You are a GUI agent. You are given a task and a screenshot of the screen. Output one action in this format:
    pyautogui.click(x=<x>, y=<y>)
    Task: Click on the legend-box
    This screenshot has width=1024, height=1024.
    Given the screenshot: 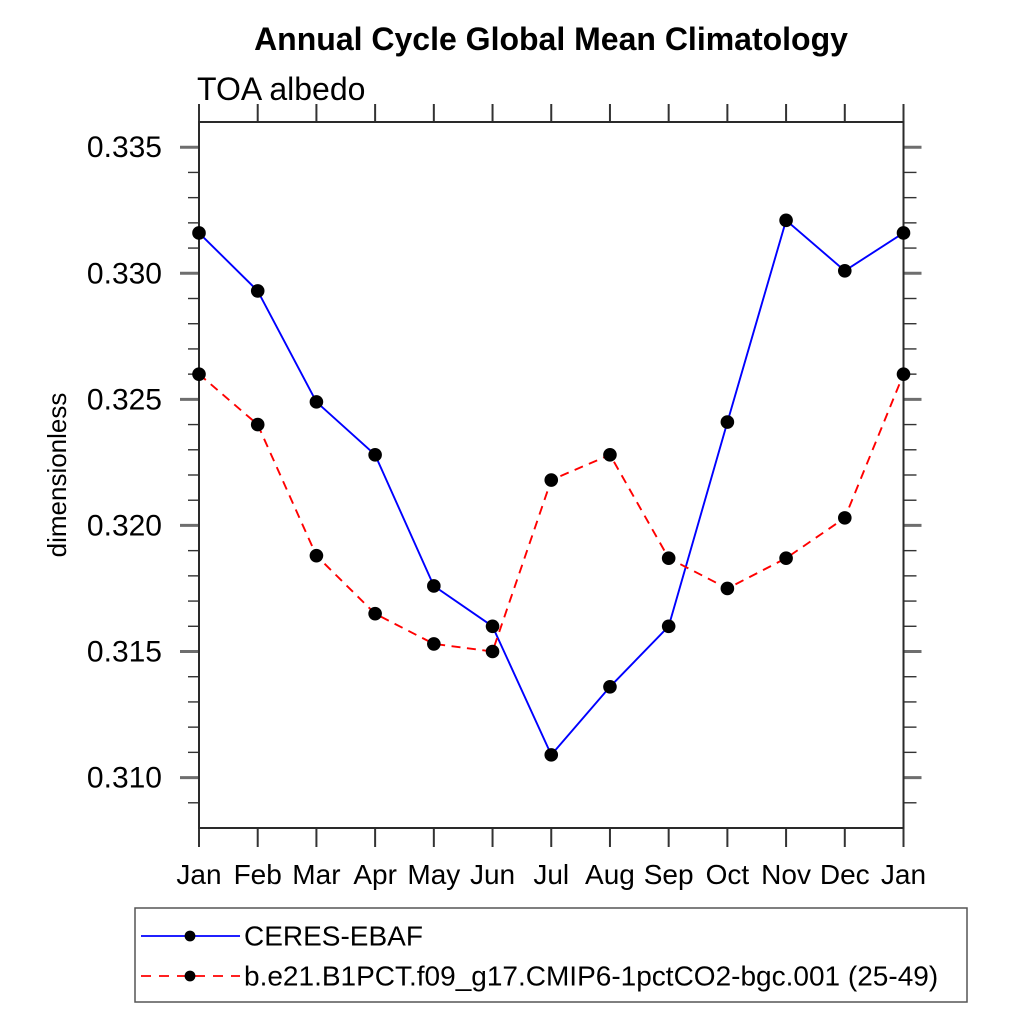 What is the action you would take?
    pyautogui.click(x=551, y=955)
    